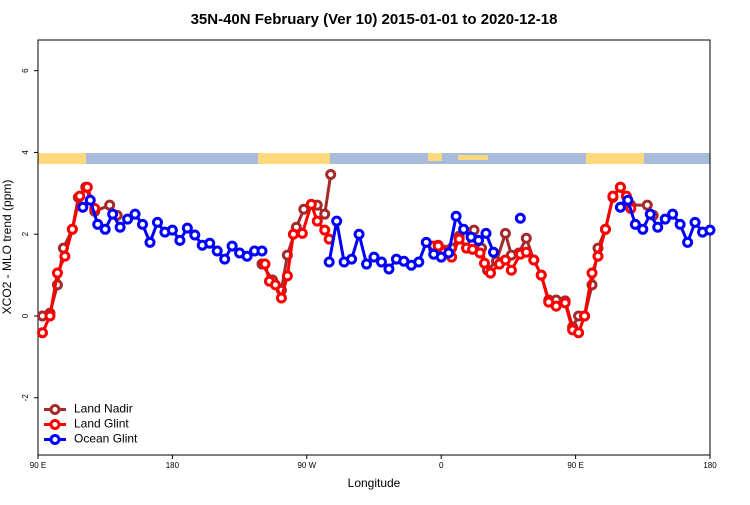 Image resolution: width=750 pixels, height=505 pixels. Describe the element at coordinates (106, 439) in the screenshot. I see `legend-label: Ocean Glint` at that location.